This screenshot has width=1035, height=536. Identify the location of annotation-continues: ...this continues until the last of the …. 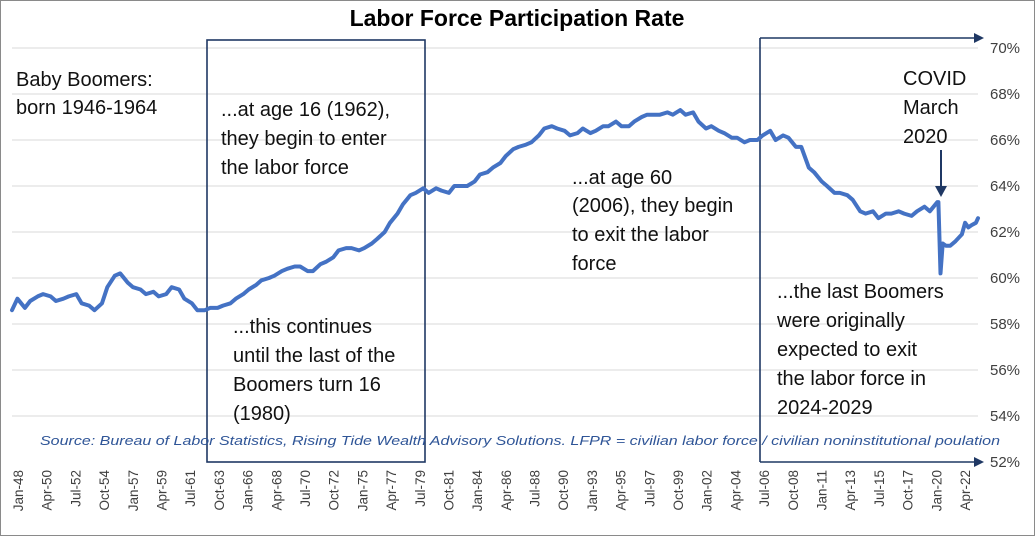
(314, 370).